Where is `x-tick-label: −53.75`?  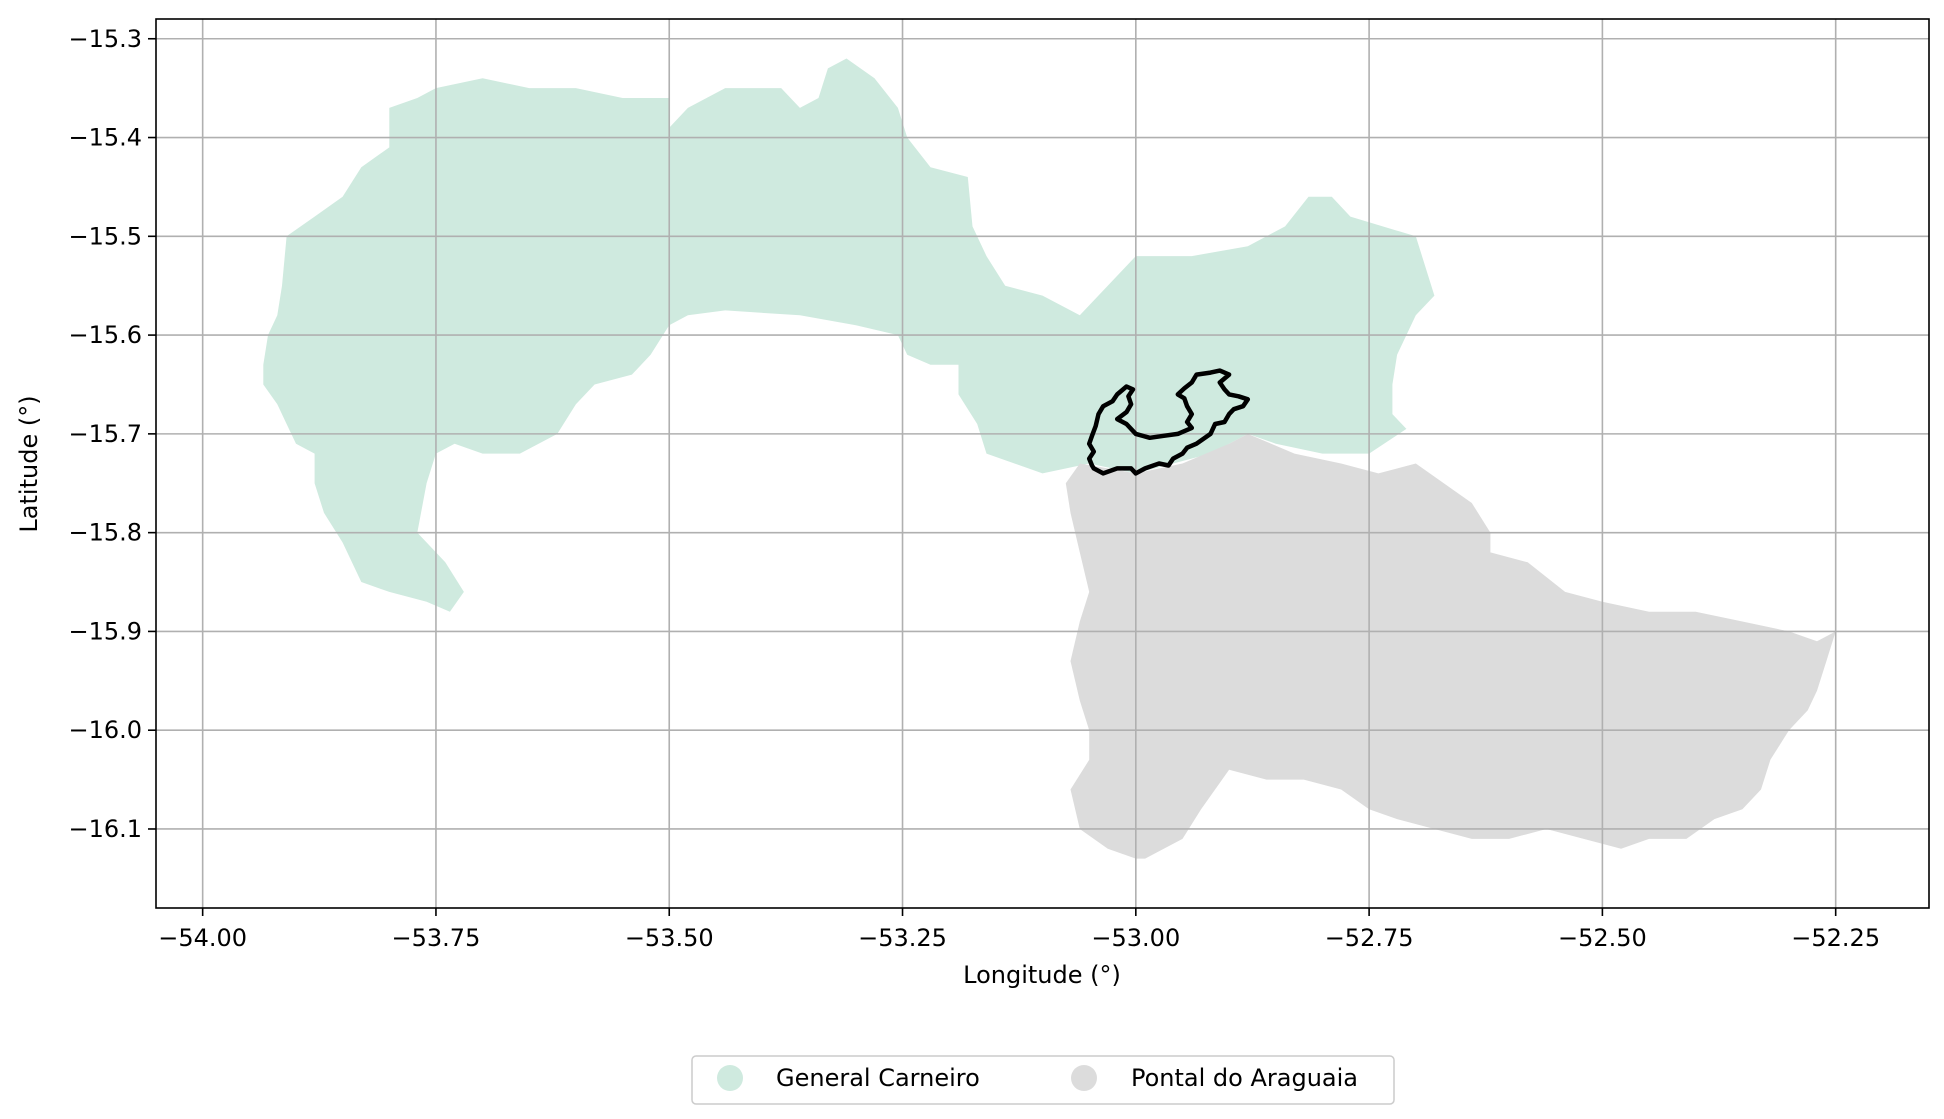 x-tick-label: −53.75 is located at coordinates (436, 938).